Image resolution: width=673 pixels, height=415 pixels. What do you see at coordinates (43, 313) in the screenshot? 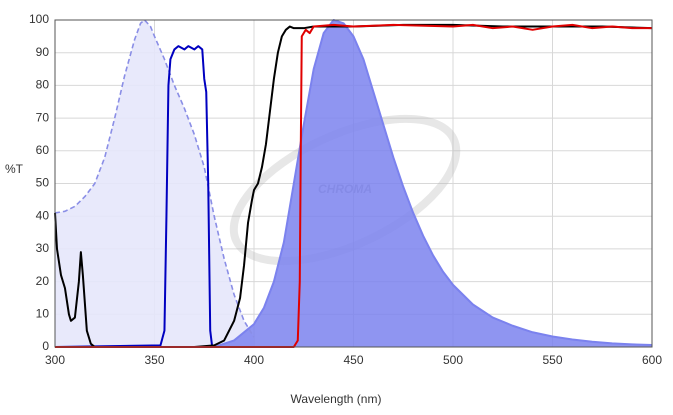
I see `y-tick-label: 10` at bounding box center [43, 313].